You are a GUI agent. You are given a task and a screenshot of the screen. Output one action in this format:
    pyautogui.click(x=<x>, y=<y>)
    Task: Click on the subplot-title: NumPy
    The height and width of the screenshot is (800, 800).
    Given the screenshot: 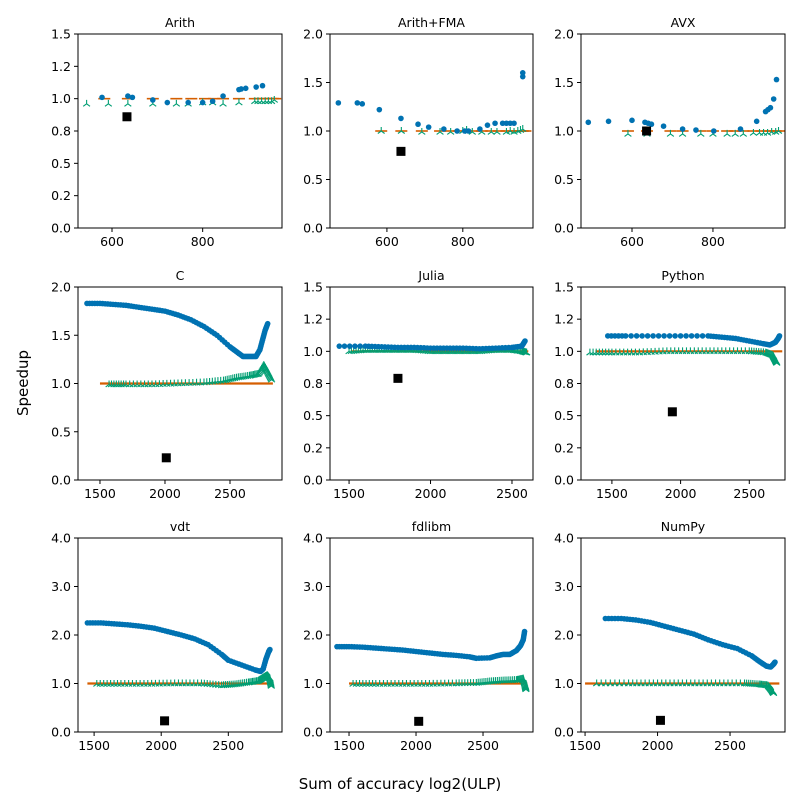 What is the action you would take?
    pyautogui.click(x=683, y=526)
    